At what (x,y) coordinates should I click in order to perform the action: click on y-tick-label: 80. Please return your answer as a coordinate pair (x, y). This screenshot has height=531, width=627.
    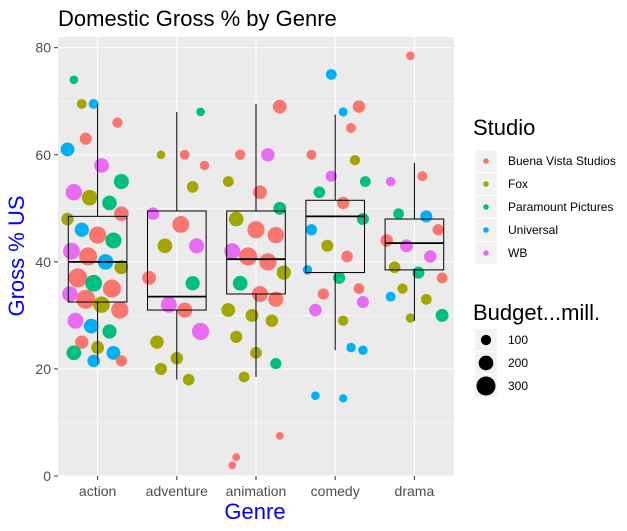
    Looking at the image, I should click on (43, 48).